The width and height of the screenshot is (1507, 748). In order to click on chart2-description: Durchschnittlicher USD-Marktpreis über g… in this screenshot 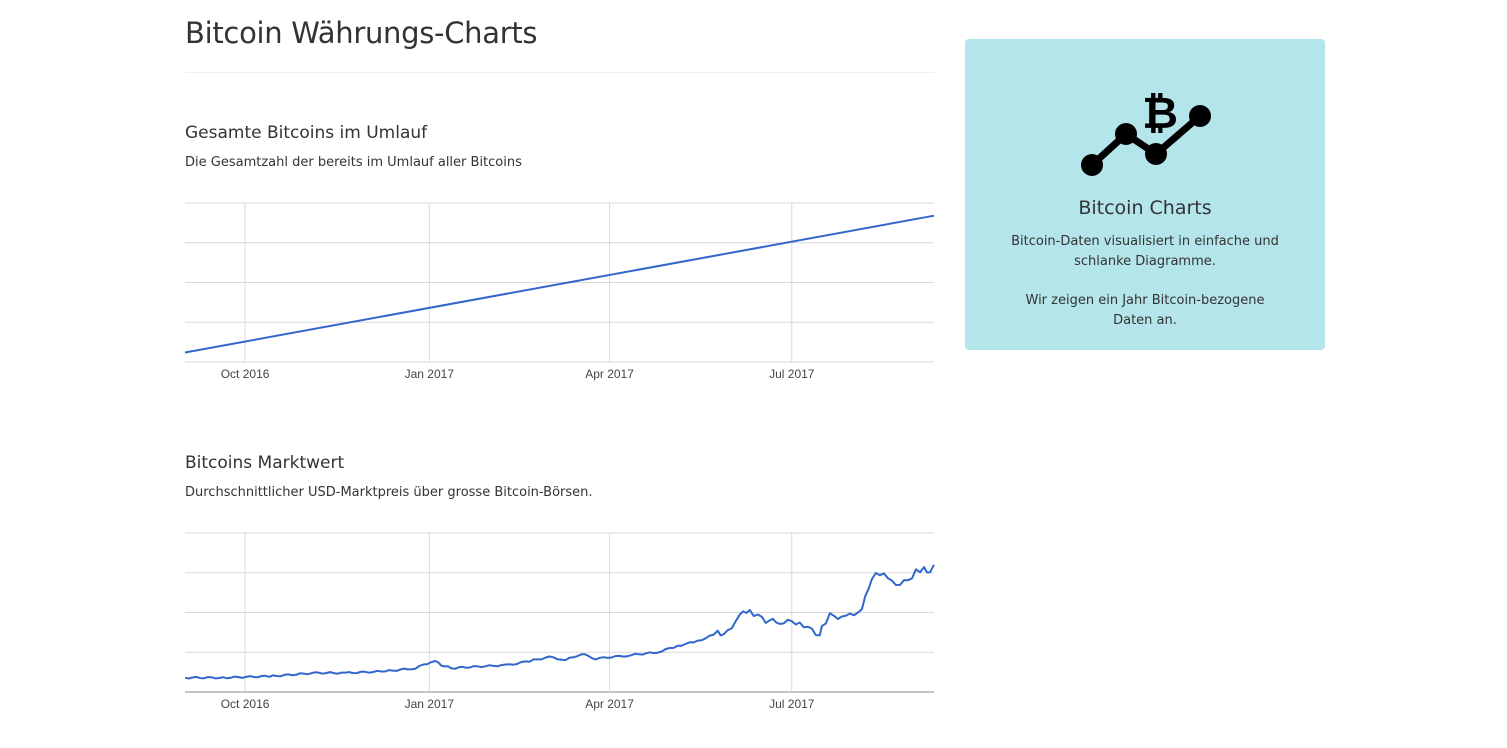, I will do `click(389, 492)`.